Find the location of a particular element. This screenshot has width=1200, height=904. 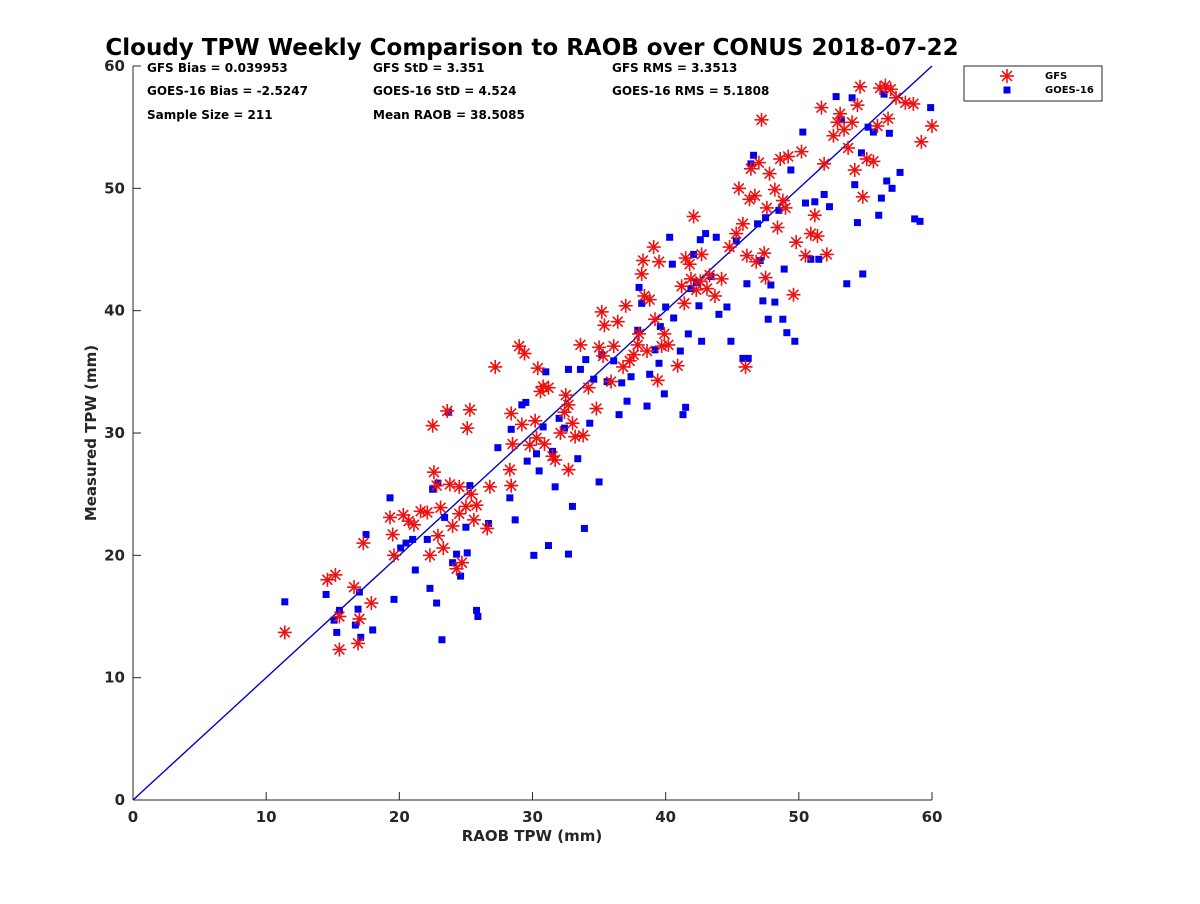

legend-label-gfs: GFS is located at coordinates (1056, 76).